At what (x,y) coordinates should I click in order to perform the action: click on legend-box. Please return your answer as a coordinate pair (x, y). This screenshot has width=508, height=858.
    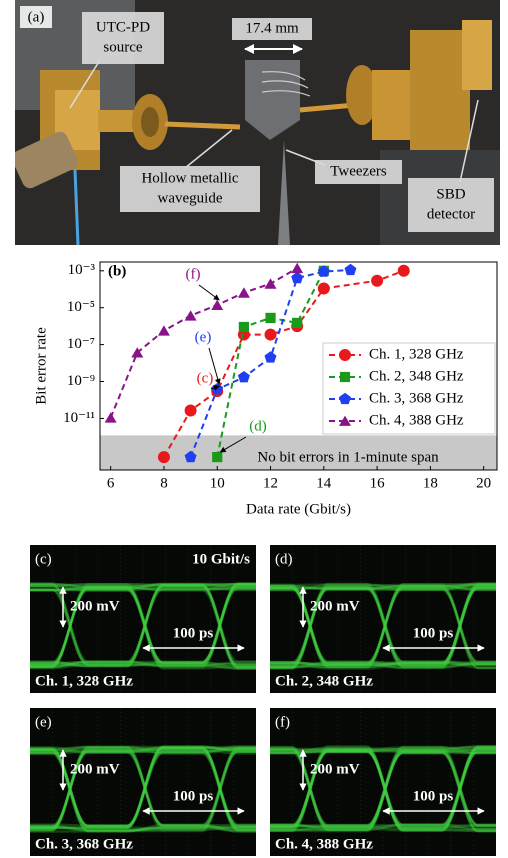
    Looking at the image, I should click on (409, 388).